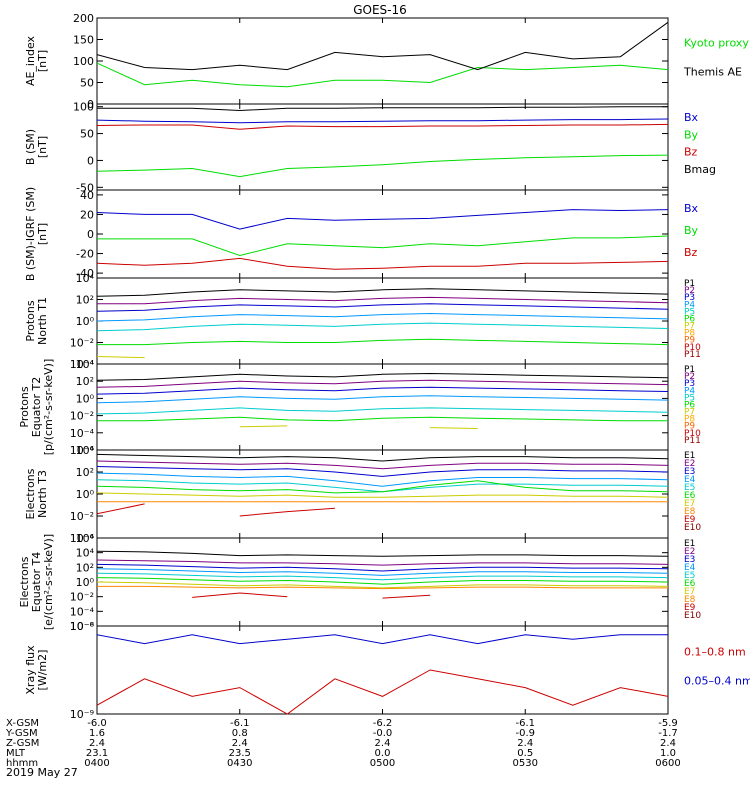  I want to click on legend-label: E9, so click(690, 520).